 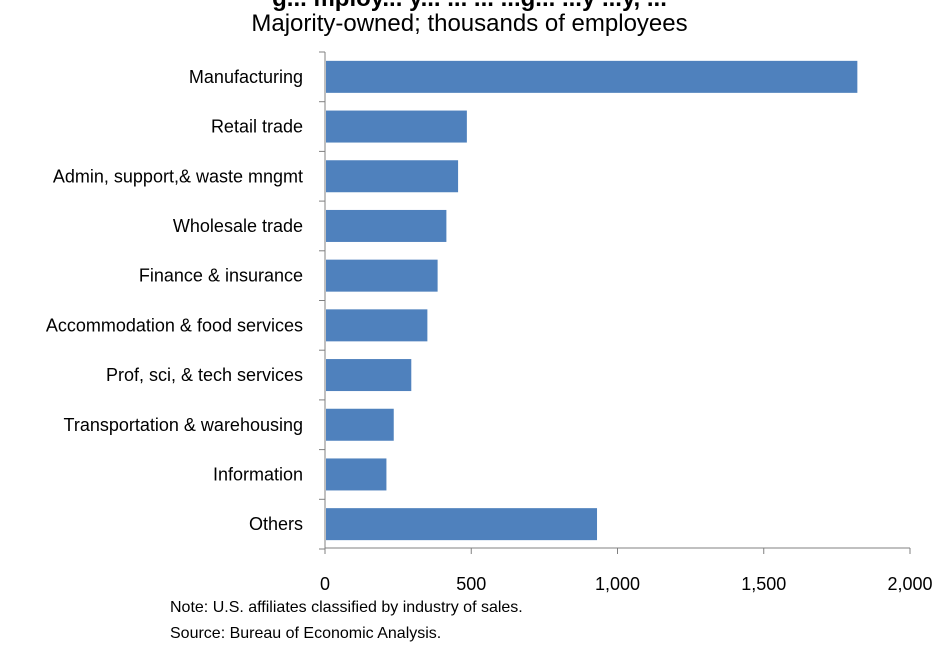 I want to click on bar-admin-support-waste-mngmt, so click(x=392, y=176).